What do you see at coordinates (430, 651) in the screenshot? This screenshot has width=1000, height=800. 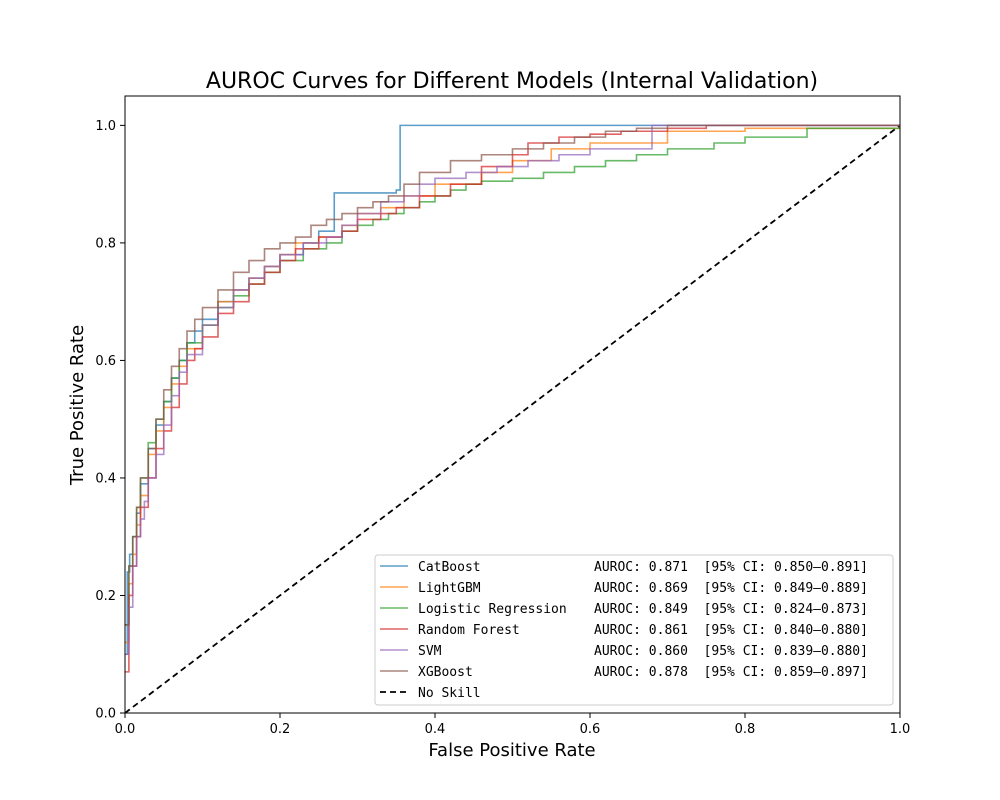 I see `legend-label-svm: SVM` at bounding box center [430, 651].